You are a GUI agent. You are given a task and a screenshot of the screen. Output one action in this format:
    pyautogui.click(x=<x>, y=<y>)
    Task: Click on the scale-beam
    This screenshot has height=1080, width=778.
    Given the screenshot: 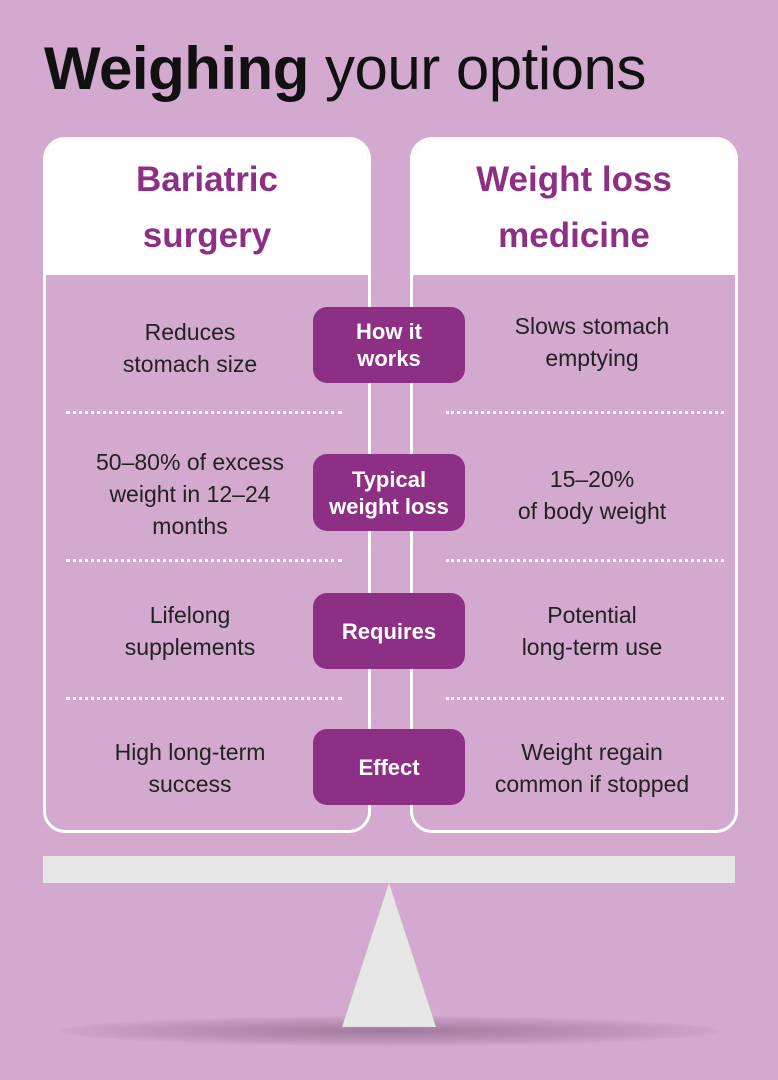 What is the action you would take?
    pyautogui.click(x=389, y=869)
    